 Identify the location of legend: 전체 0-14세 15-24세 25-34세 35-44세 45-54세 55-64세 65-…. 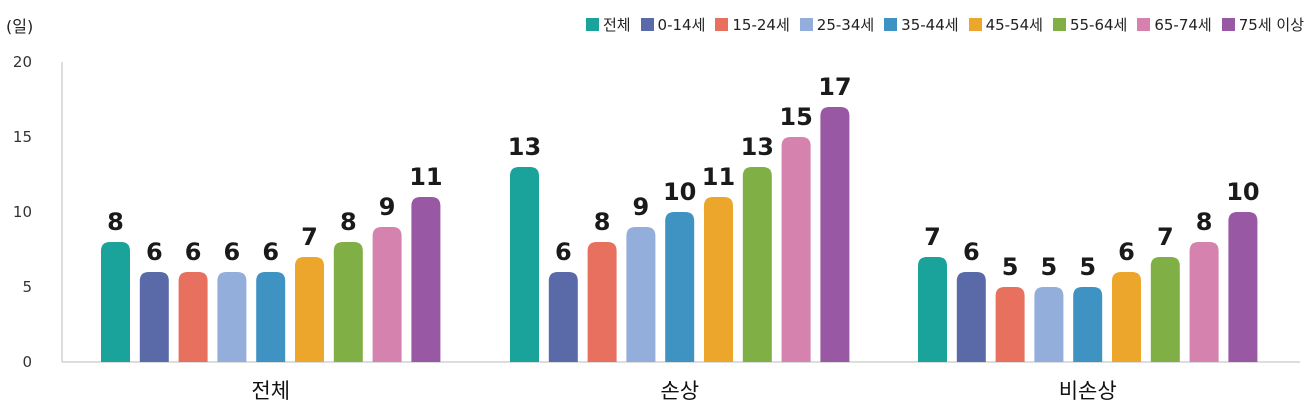
(944, 24).